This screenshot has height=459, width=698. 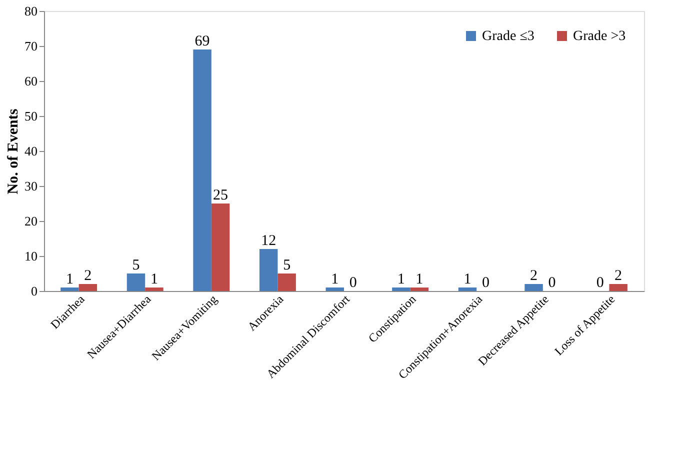 I want to click on y-tick-label: 70, so click(x=31, y=46).